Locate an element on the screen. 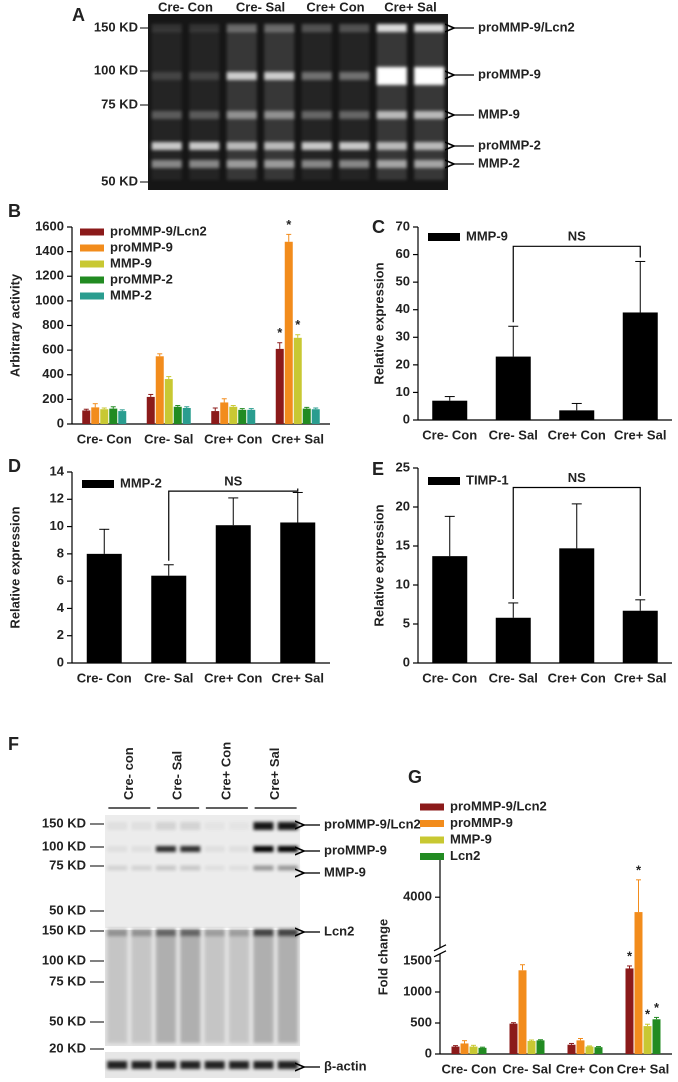 The height and width of the screenshot is (1082, 678). y-tick-label: 60 is located at coordinates (403, 253).